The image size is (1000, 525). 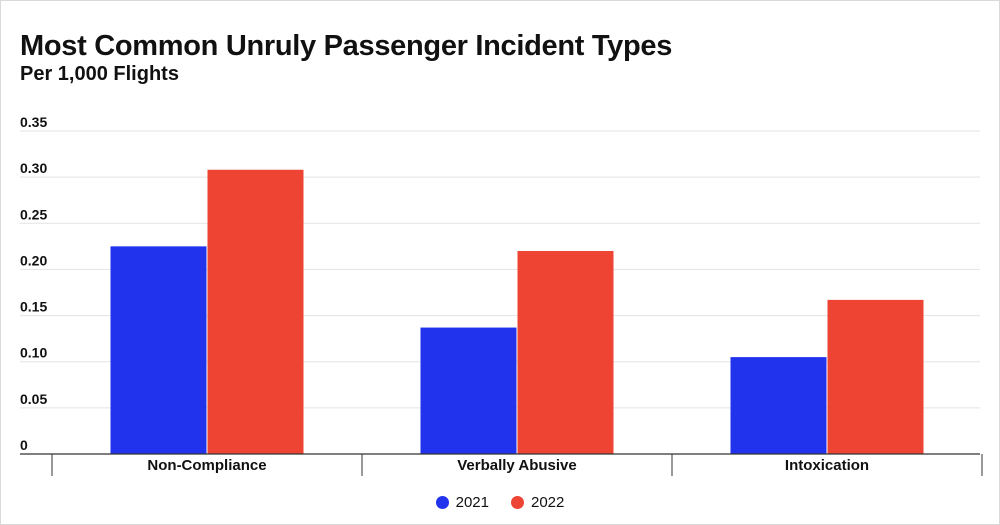 I want to click on y-tick-label: 0.05, so click(x=33, y=399).